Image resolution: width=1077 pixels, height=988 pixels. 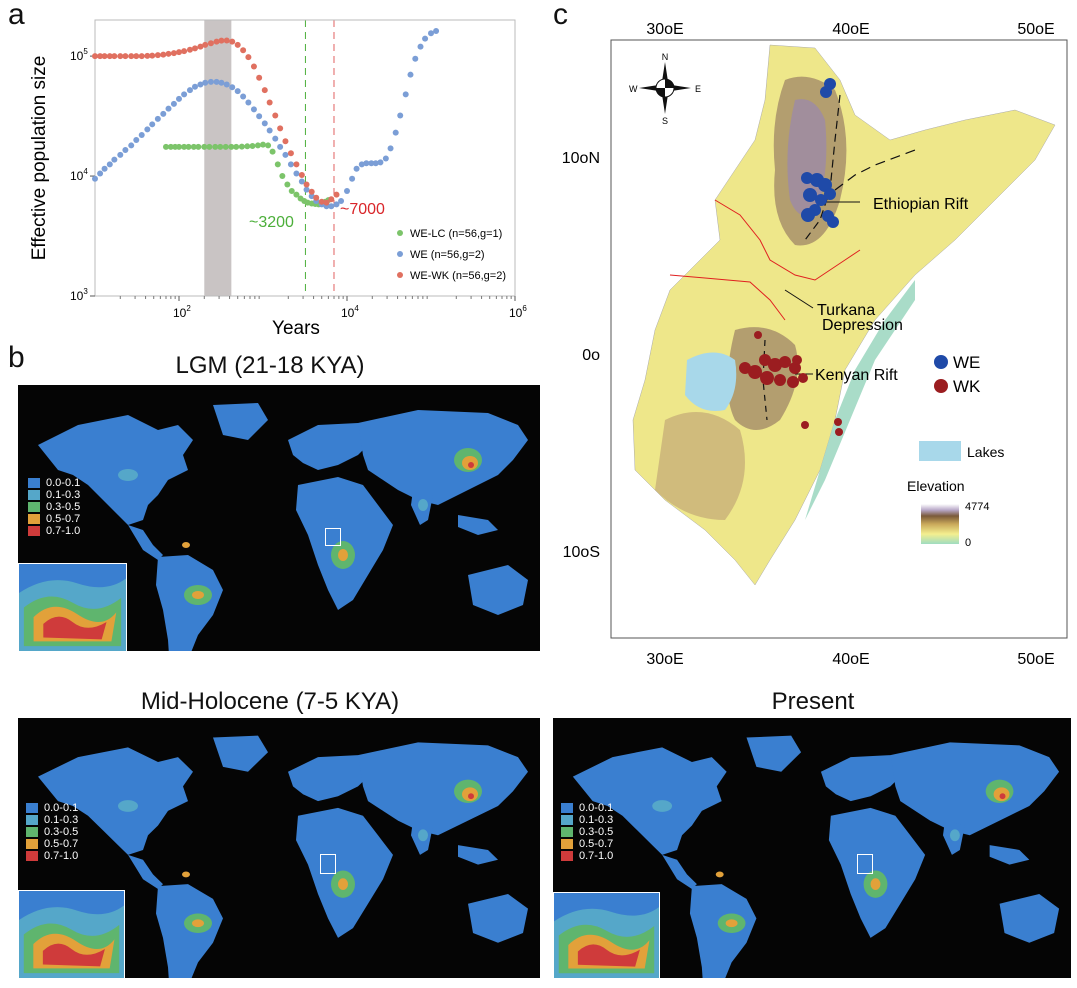 I want to click on panel-letter-a: a, so click(x=16, y=15).